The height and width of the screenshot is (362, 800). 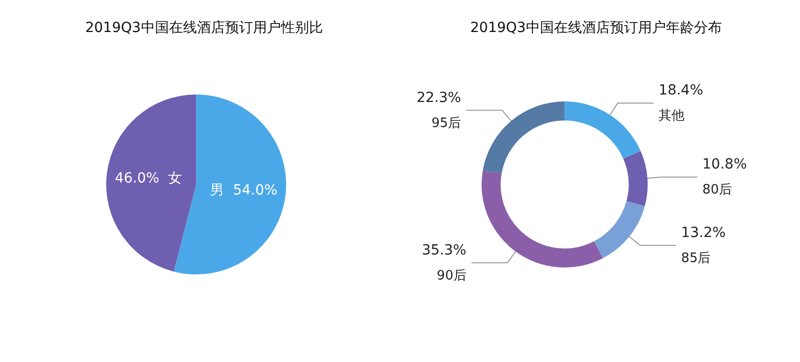 I want to click on slice-label: 其他, so click(x=671, y=116).